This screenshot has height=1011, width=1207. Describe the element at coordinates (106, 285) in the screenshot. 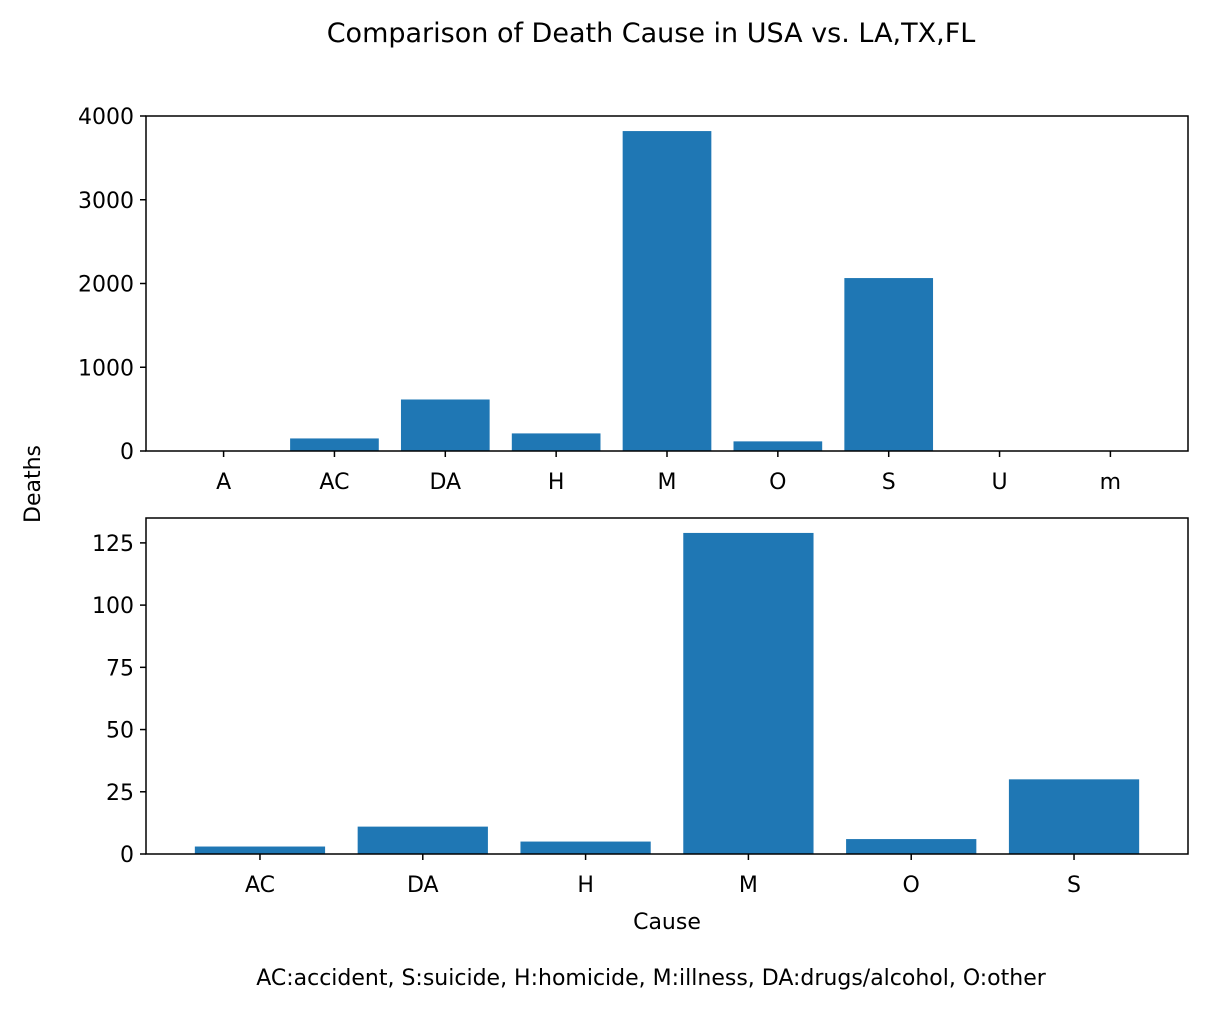

I see `top-y-tick-label: 2000` at that location.